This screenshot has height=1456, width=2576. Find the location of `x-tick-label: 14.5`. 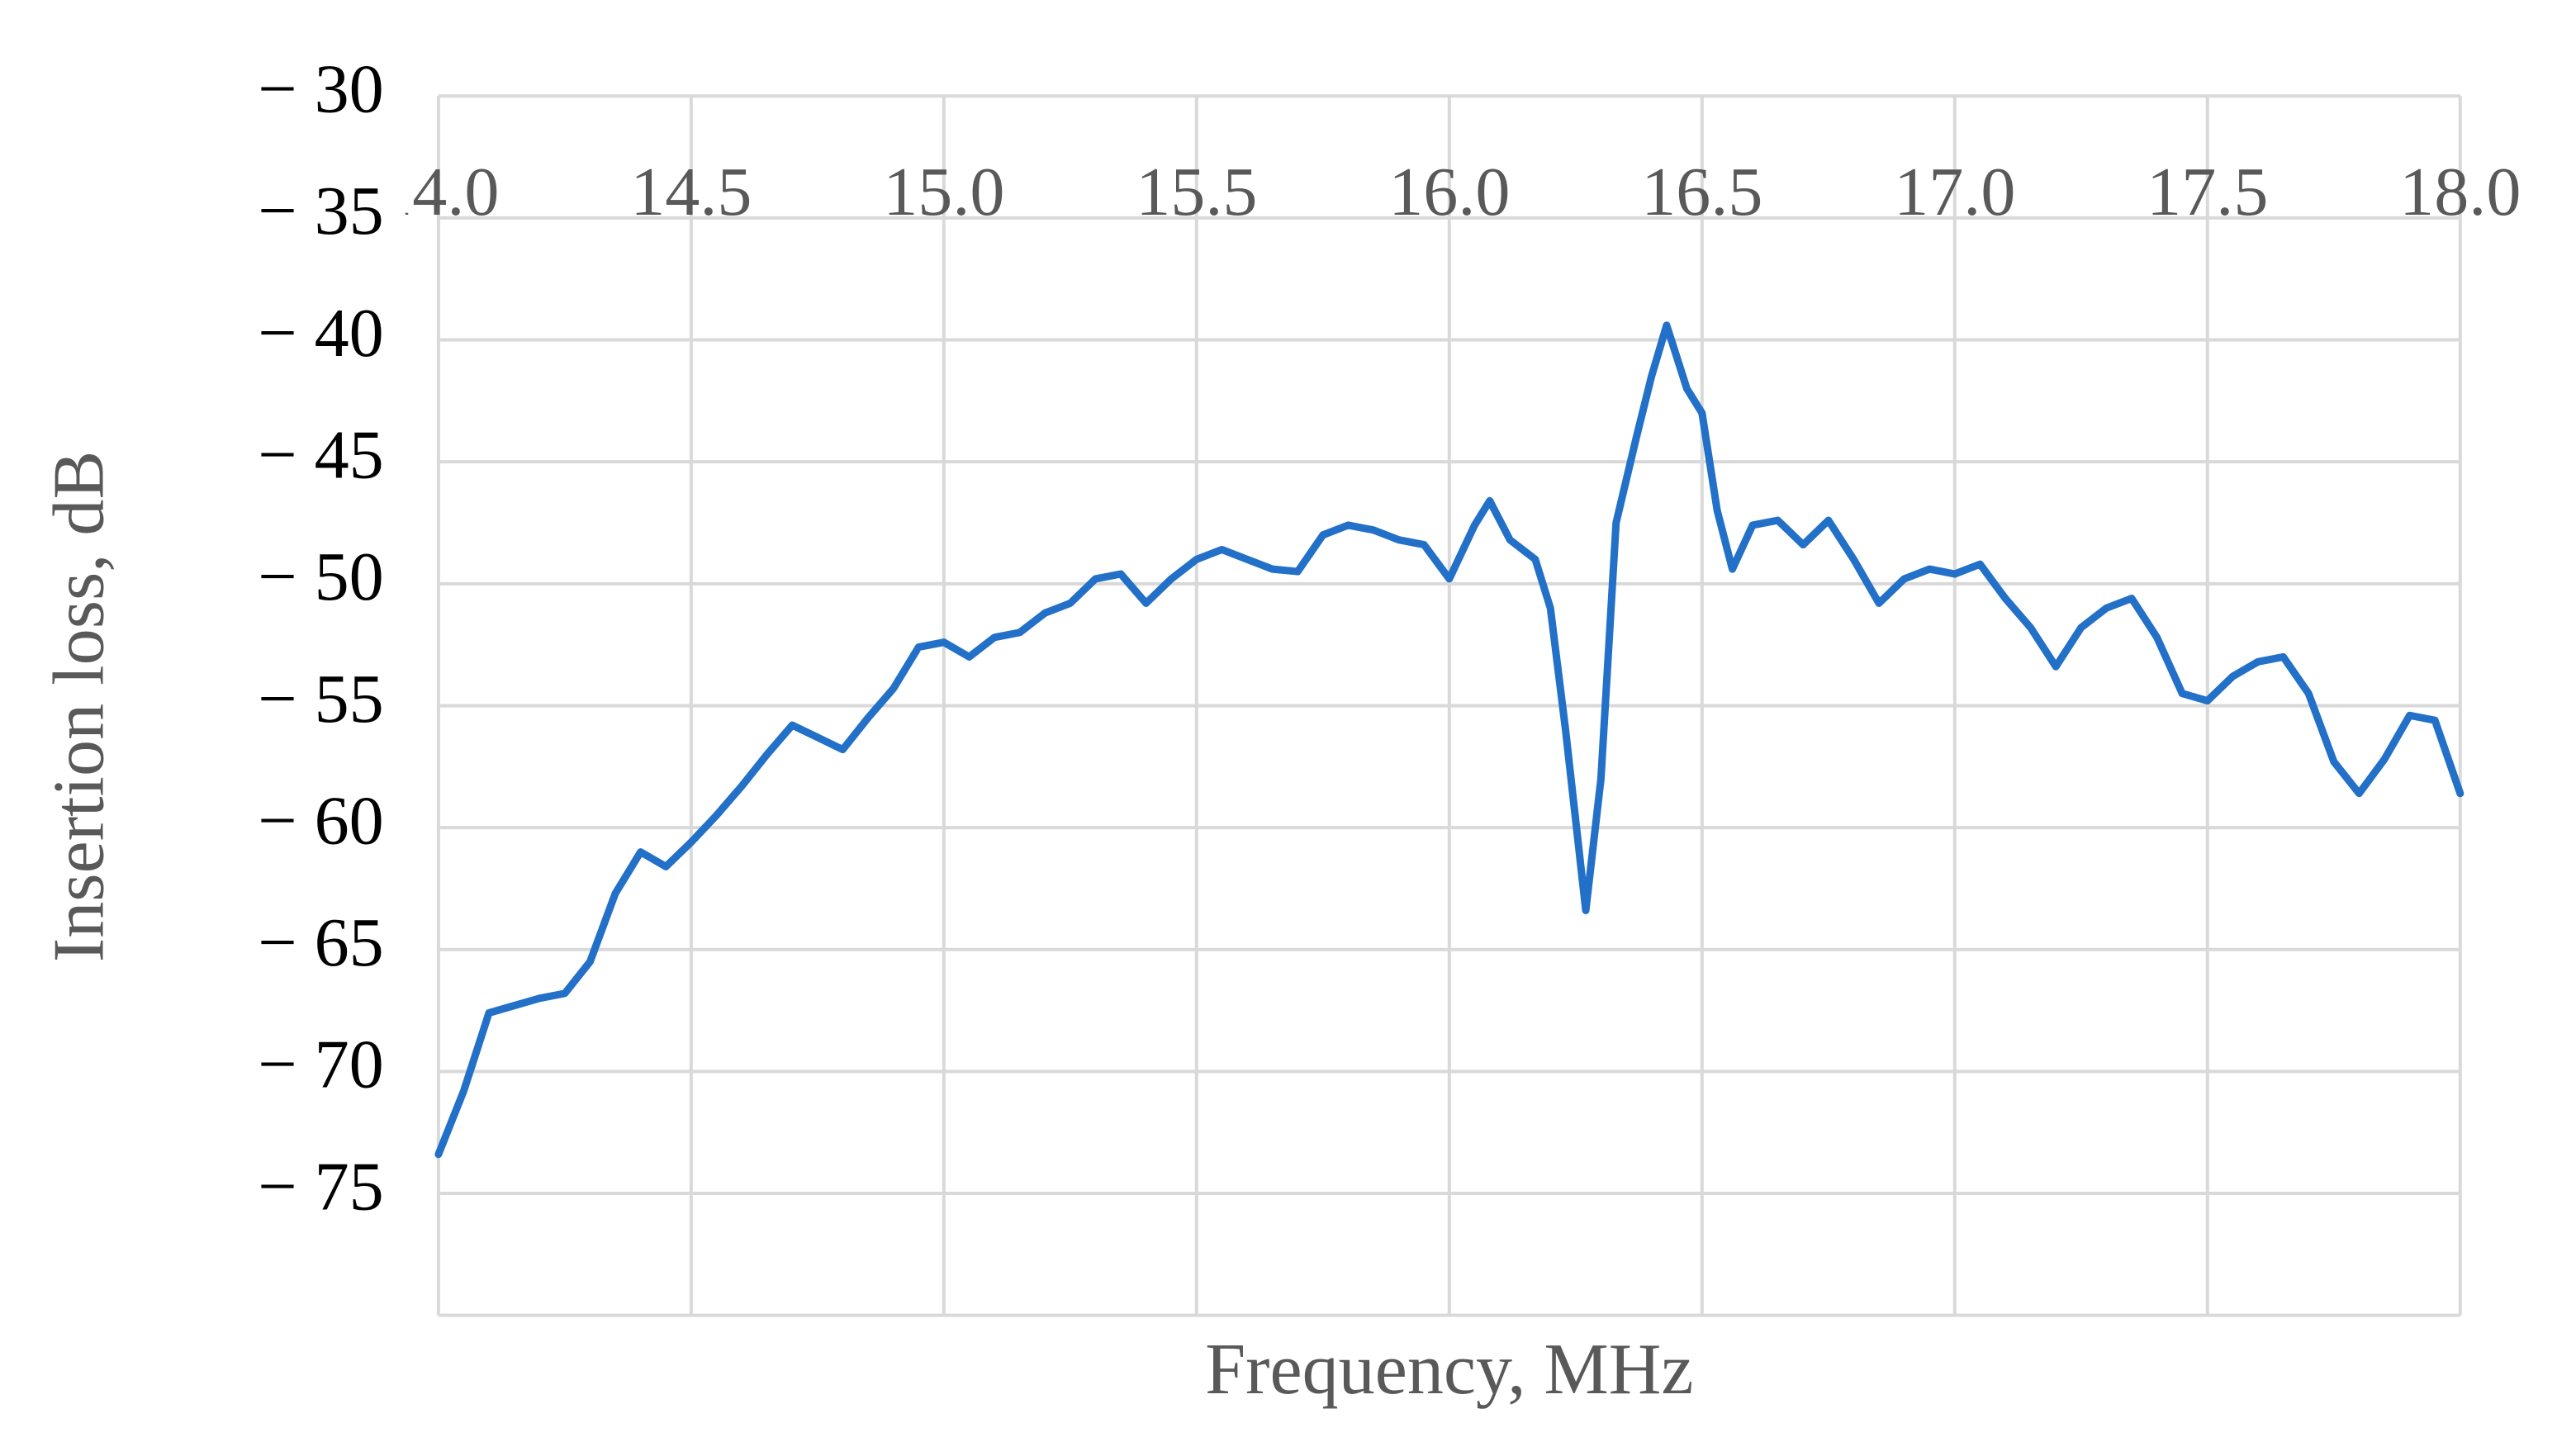

x-tick-label: 14.5 is located at coordinates (691, 192).